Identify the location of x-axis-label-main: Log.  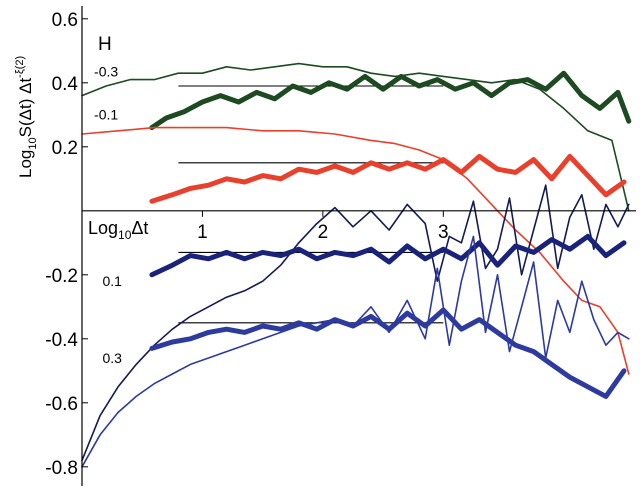
(103, 228).